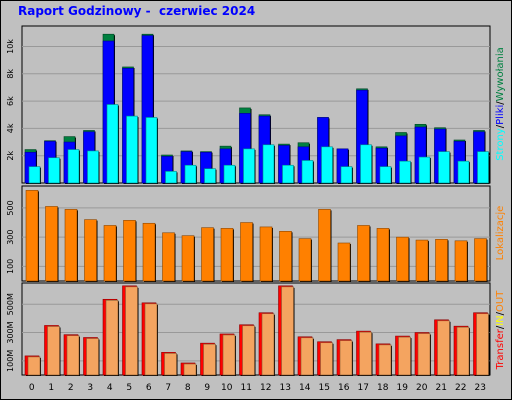 The height and width of the screenshot is (400, 512). I want to click on legend-top-part: Wywołania, so click(500, 74).